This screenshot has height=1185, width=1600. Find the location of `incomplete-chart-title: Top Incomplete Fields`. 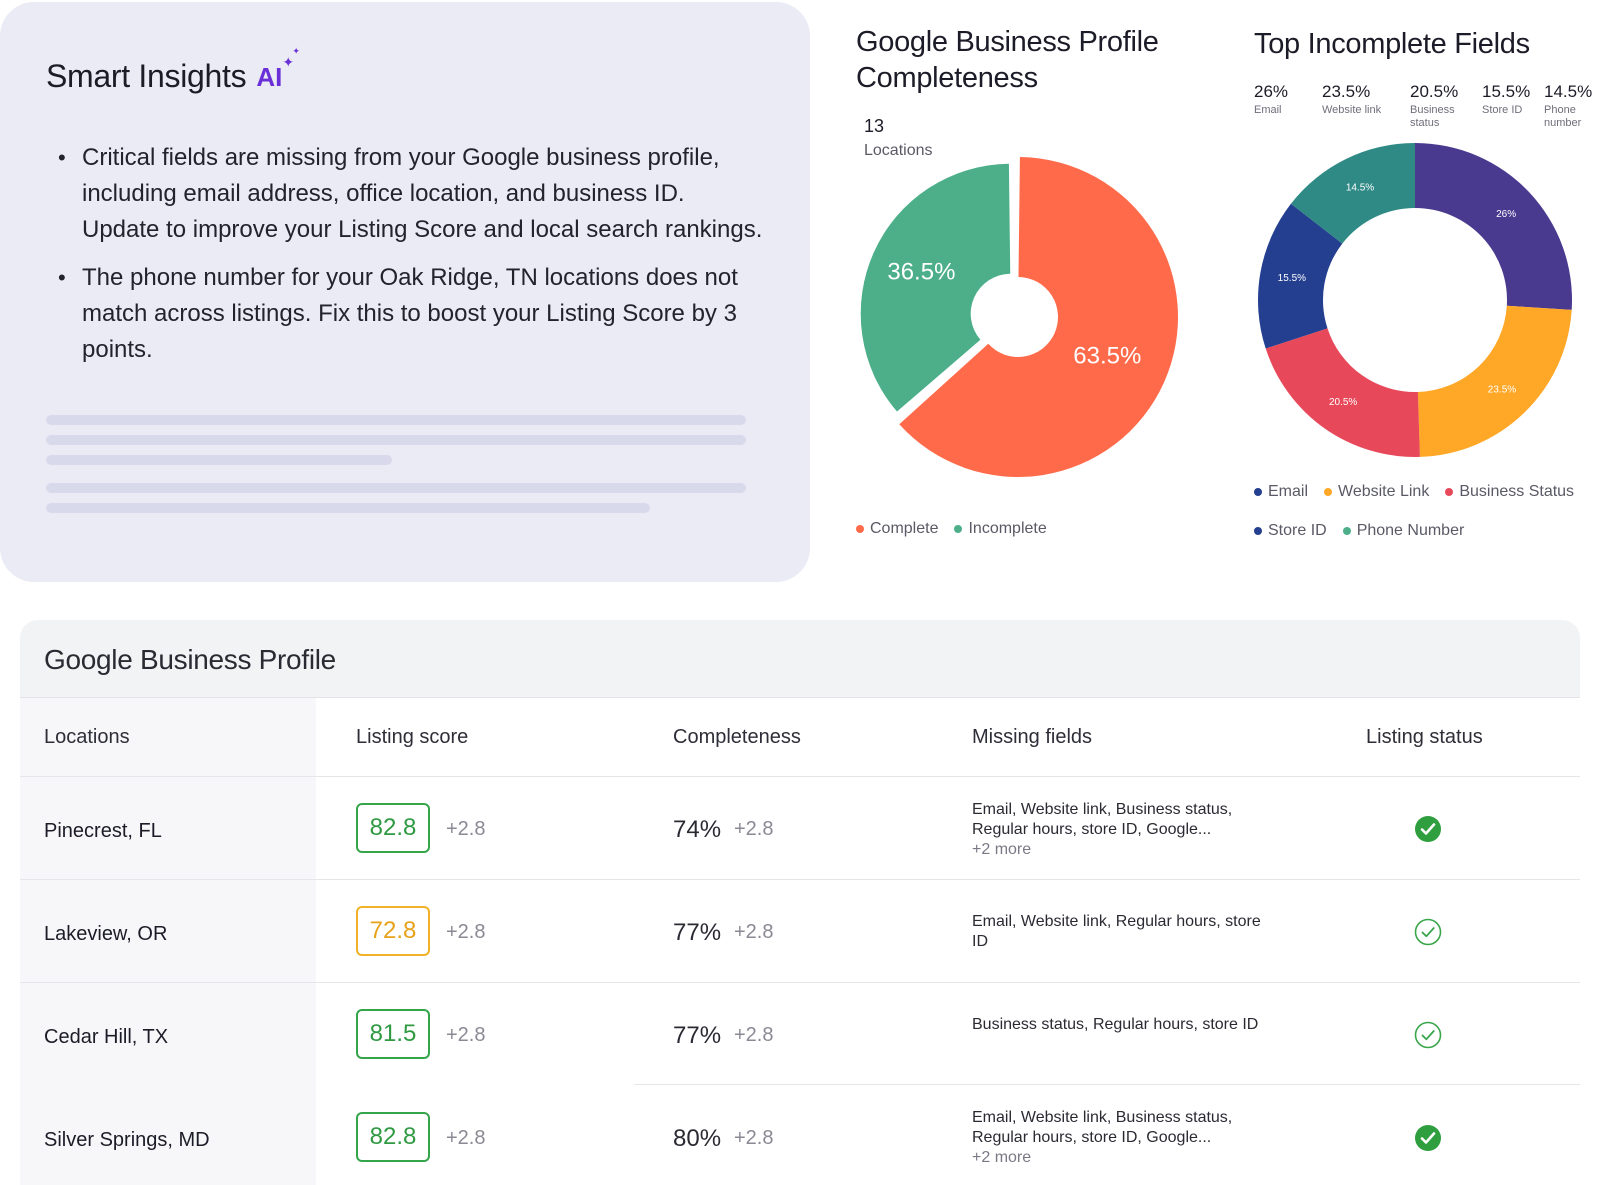

incomplete-chart-title: Top Incomplete Fields is located at coordinates (1392, 44).